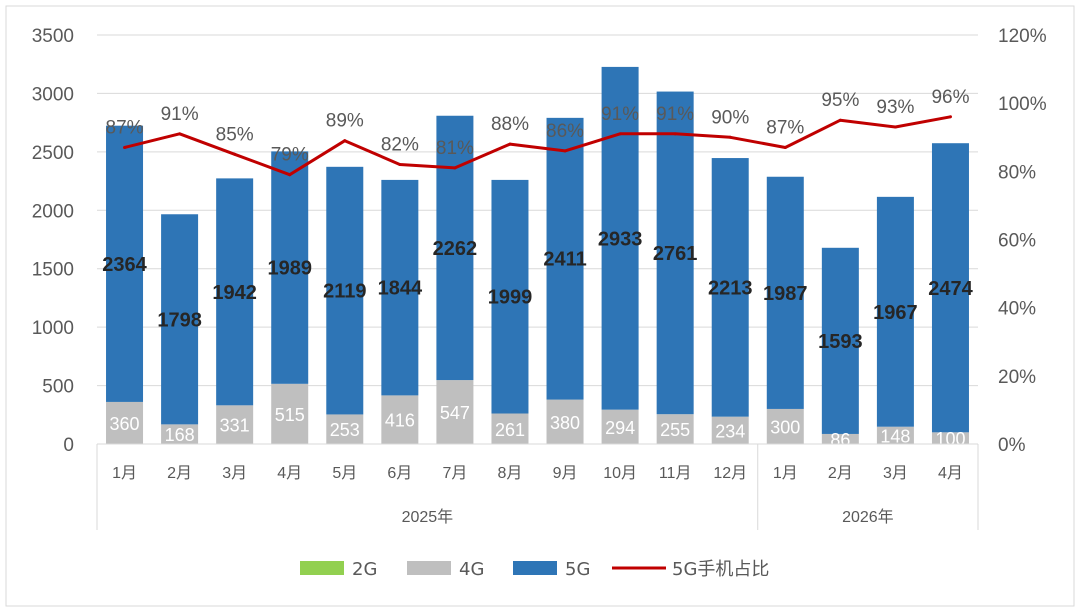 This screenshot has width=1080, height=614. What do you see at coordinates (840, 440) in the screenshot?
I see `bar-label-4g: 86` at bounding box center [840, 440].